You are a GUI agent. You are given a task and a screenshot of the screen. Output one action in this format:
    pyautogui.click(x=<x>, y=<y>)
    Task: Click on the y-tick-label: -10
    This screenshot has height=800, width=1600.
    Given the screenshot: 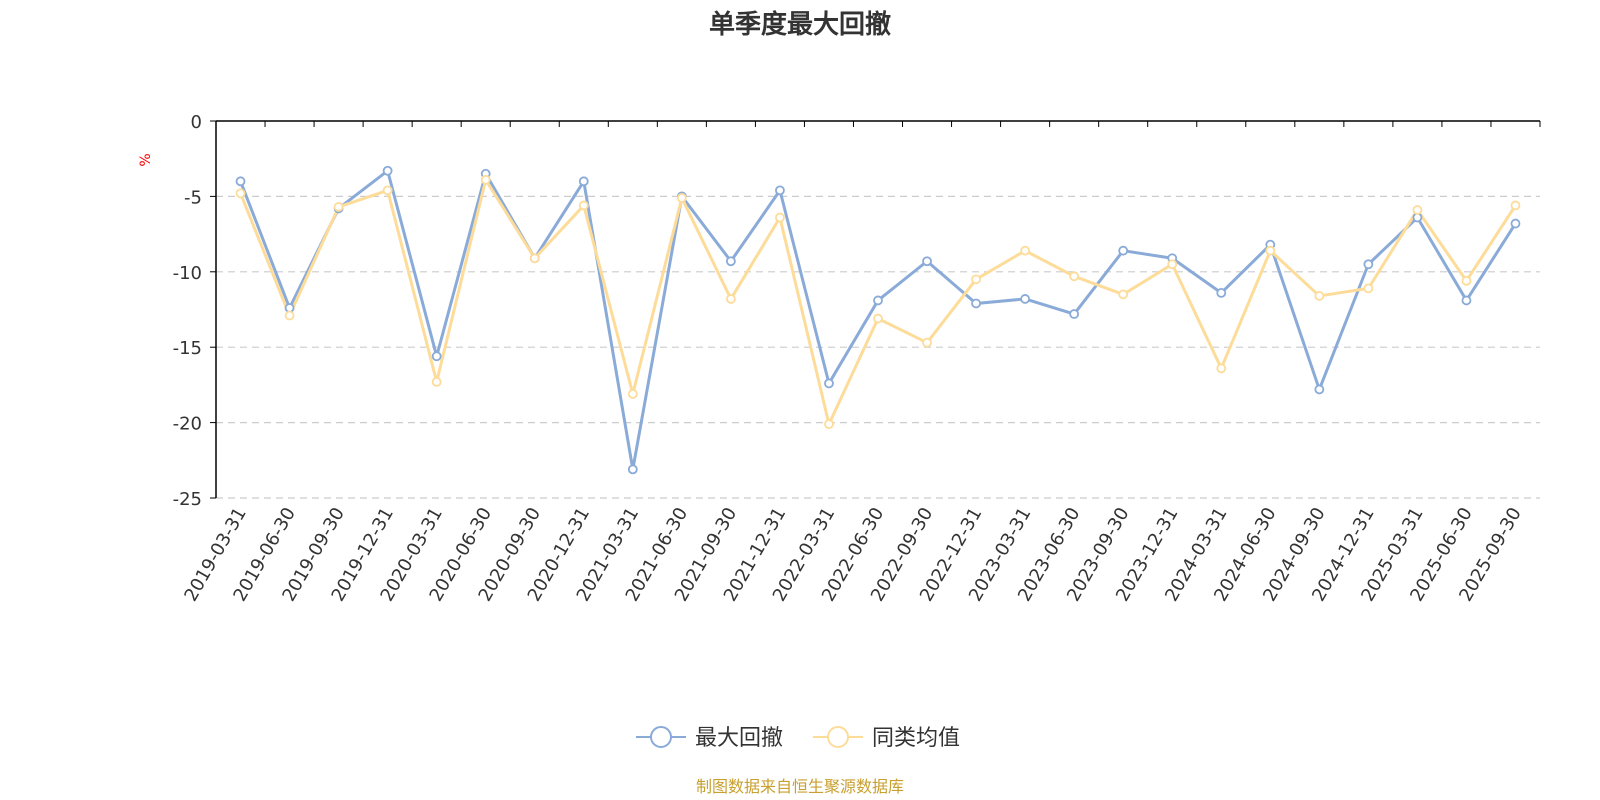 What is the action you would take?
    pyautogui.click(x=187, y=273)
    